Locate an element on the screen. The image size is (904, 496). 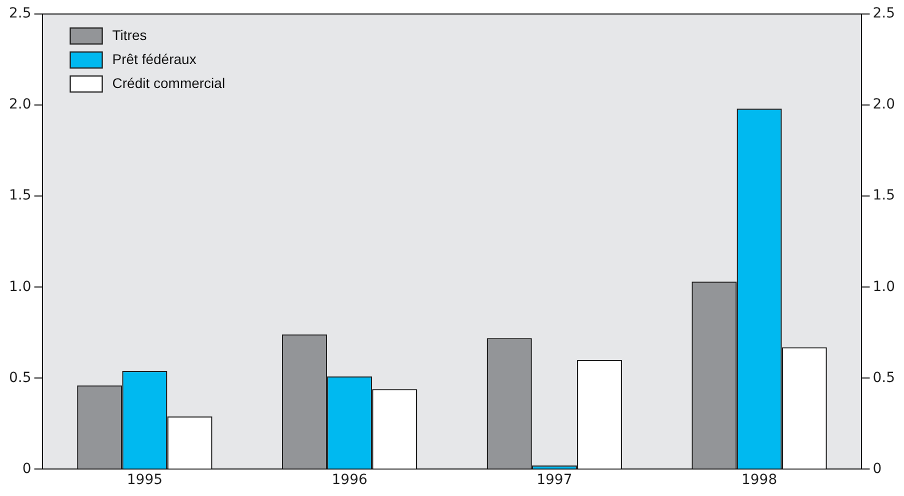
y-tick-label: 0.5 is located at coordinates (20, 378).